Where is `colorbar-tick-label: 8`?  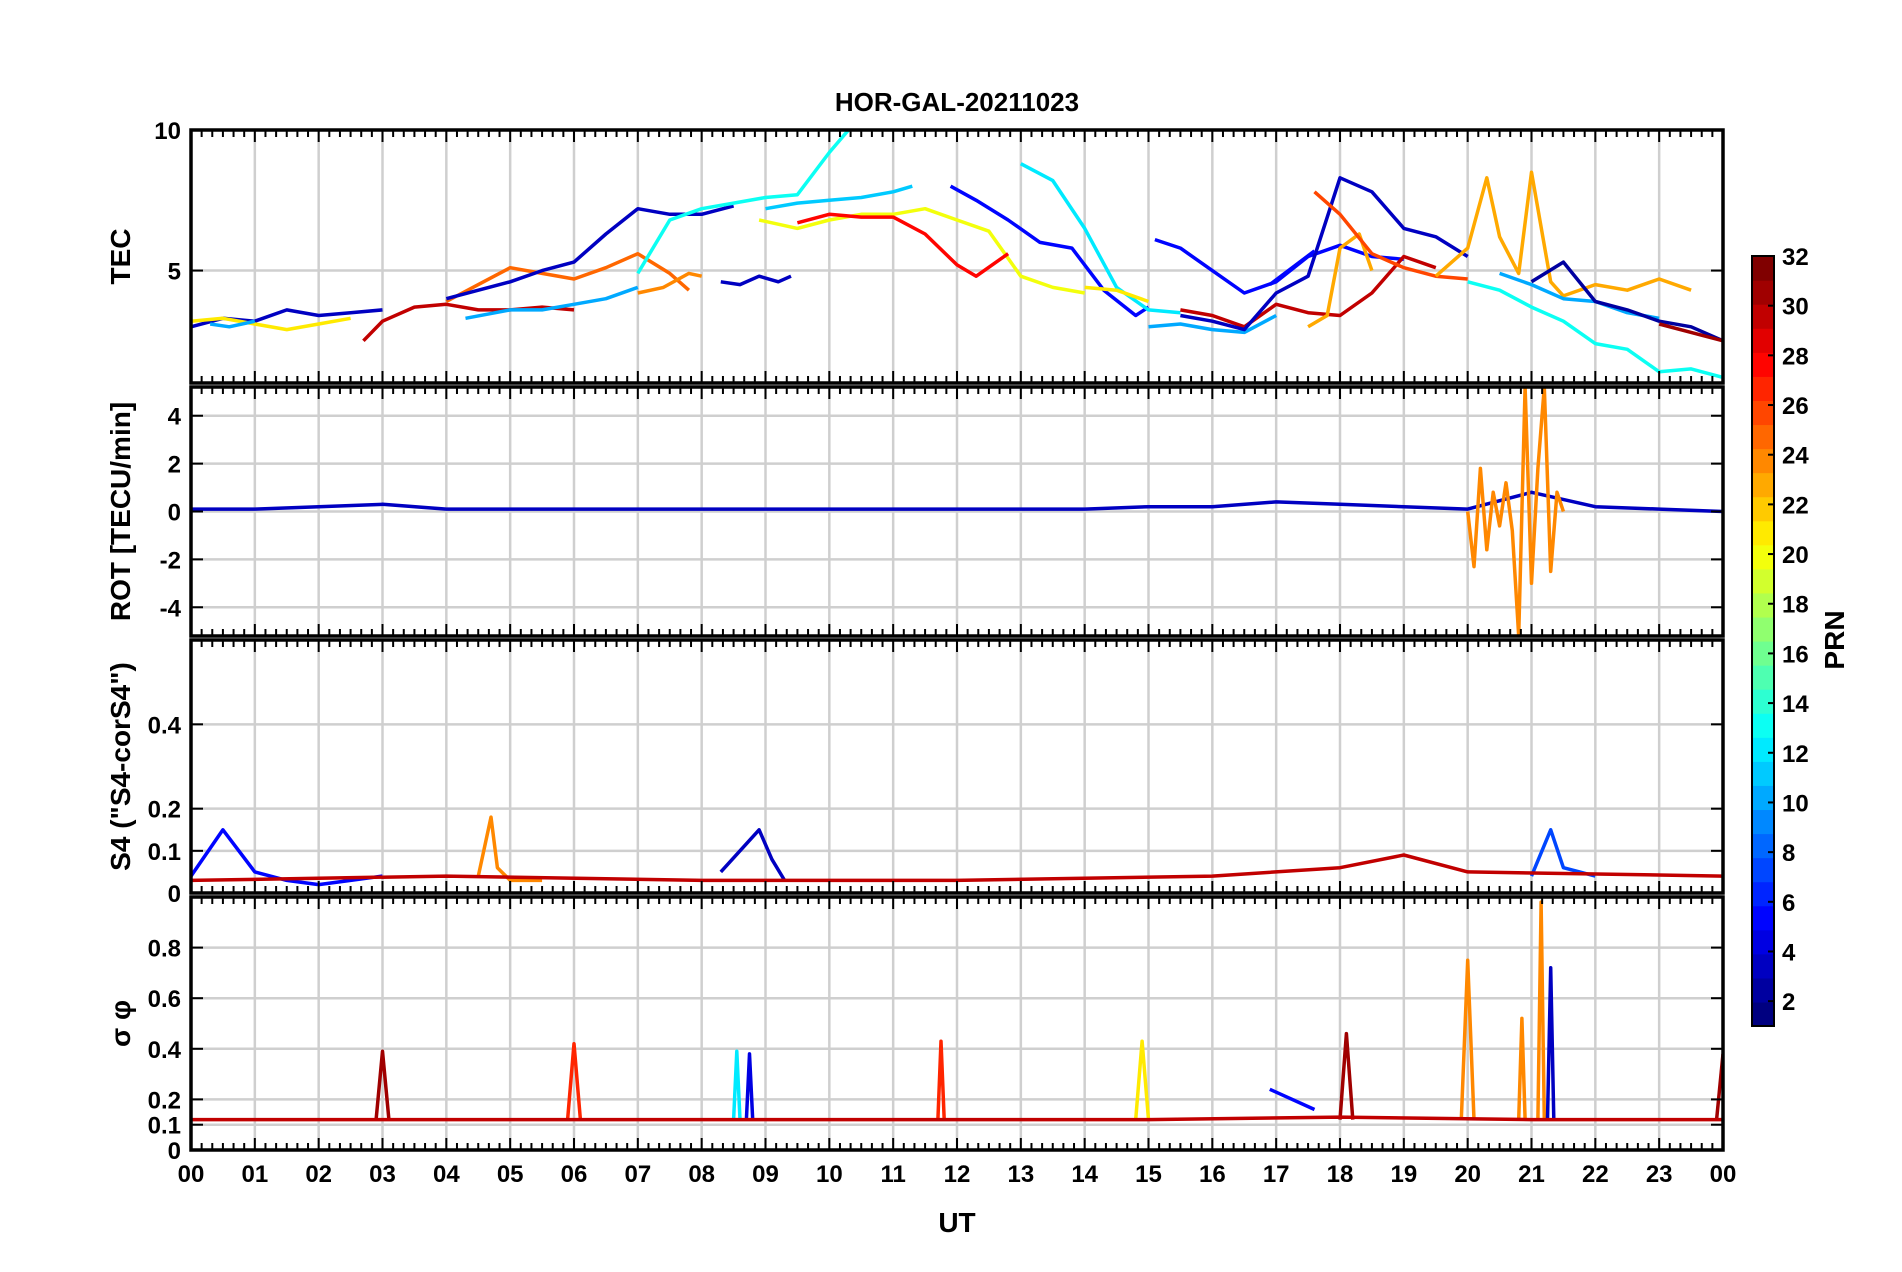
colorbar-tick-label: 8 is located at coordinates (1788, 853).